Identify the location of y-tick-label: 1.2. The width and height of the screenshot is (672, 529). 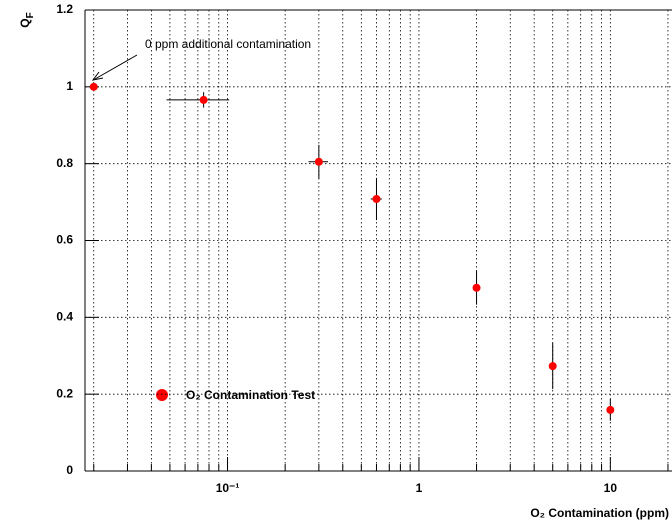
(64, 9).